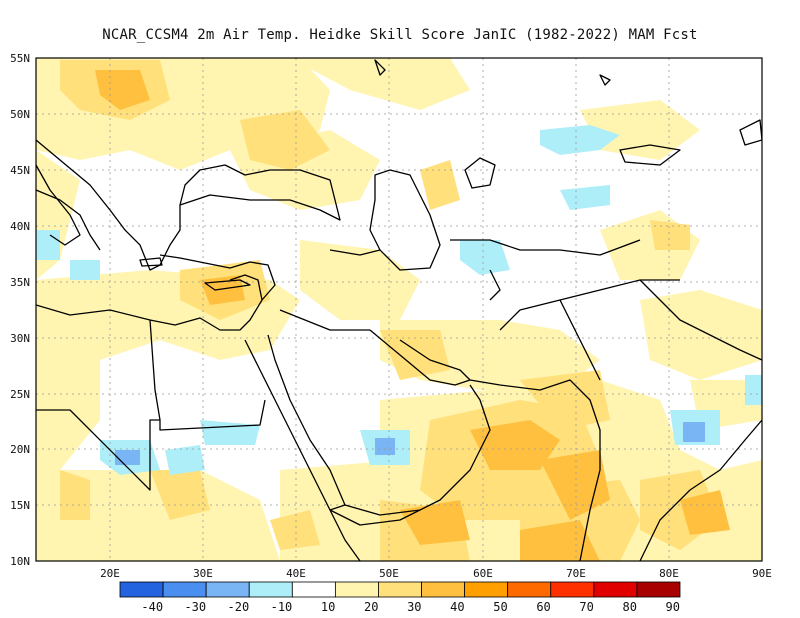 The image size is (800, 618). I want to click on colorbar-label: 50, so click(500, 607).